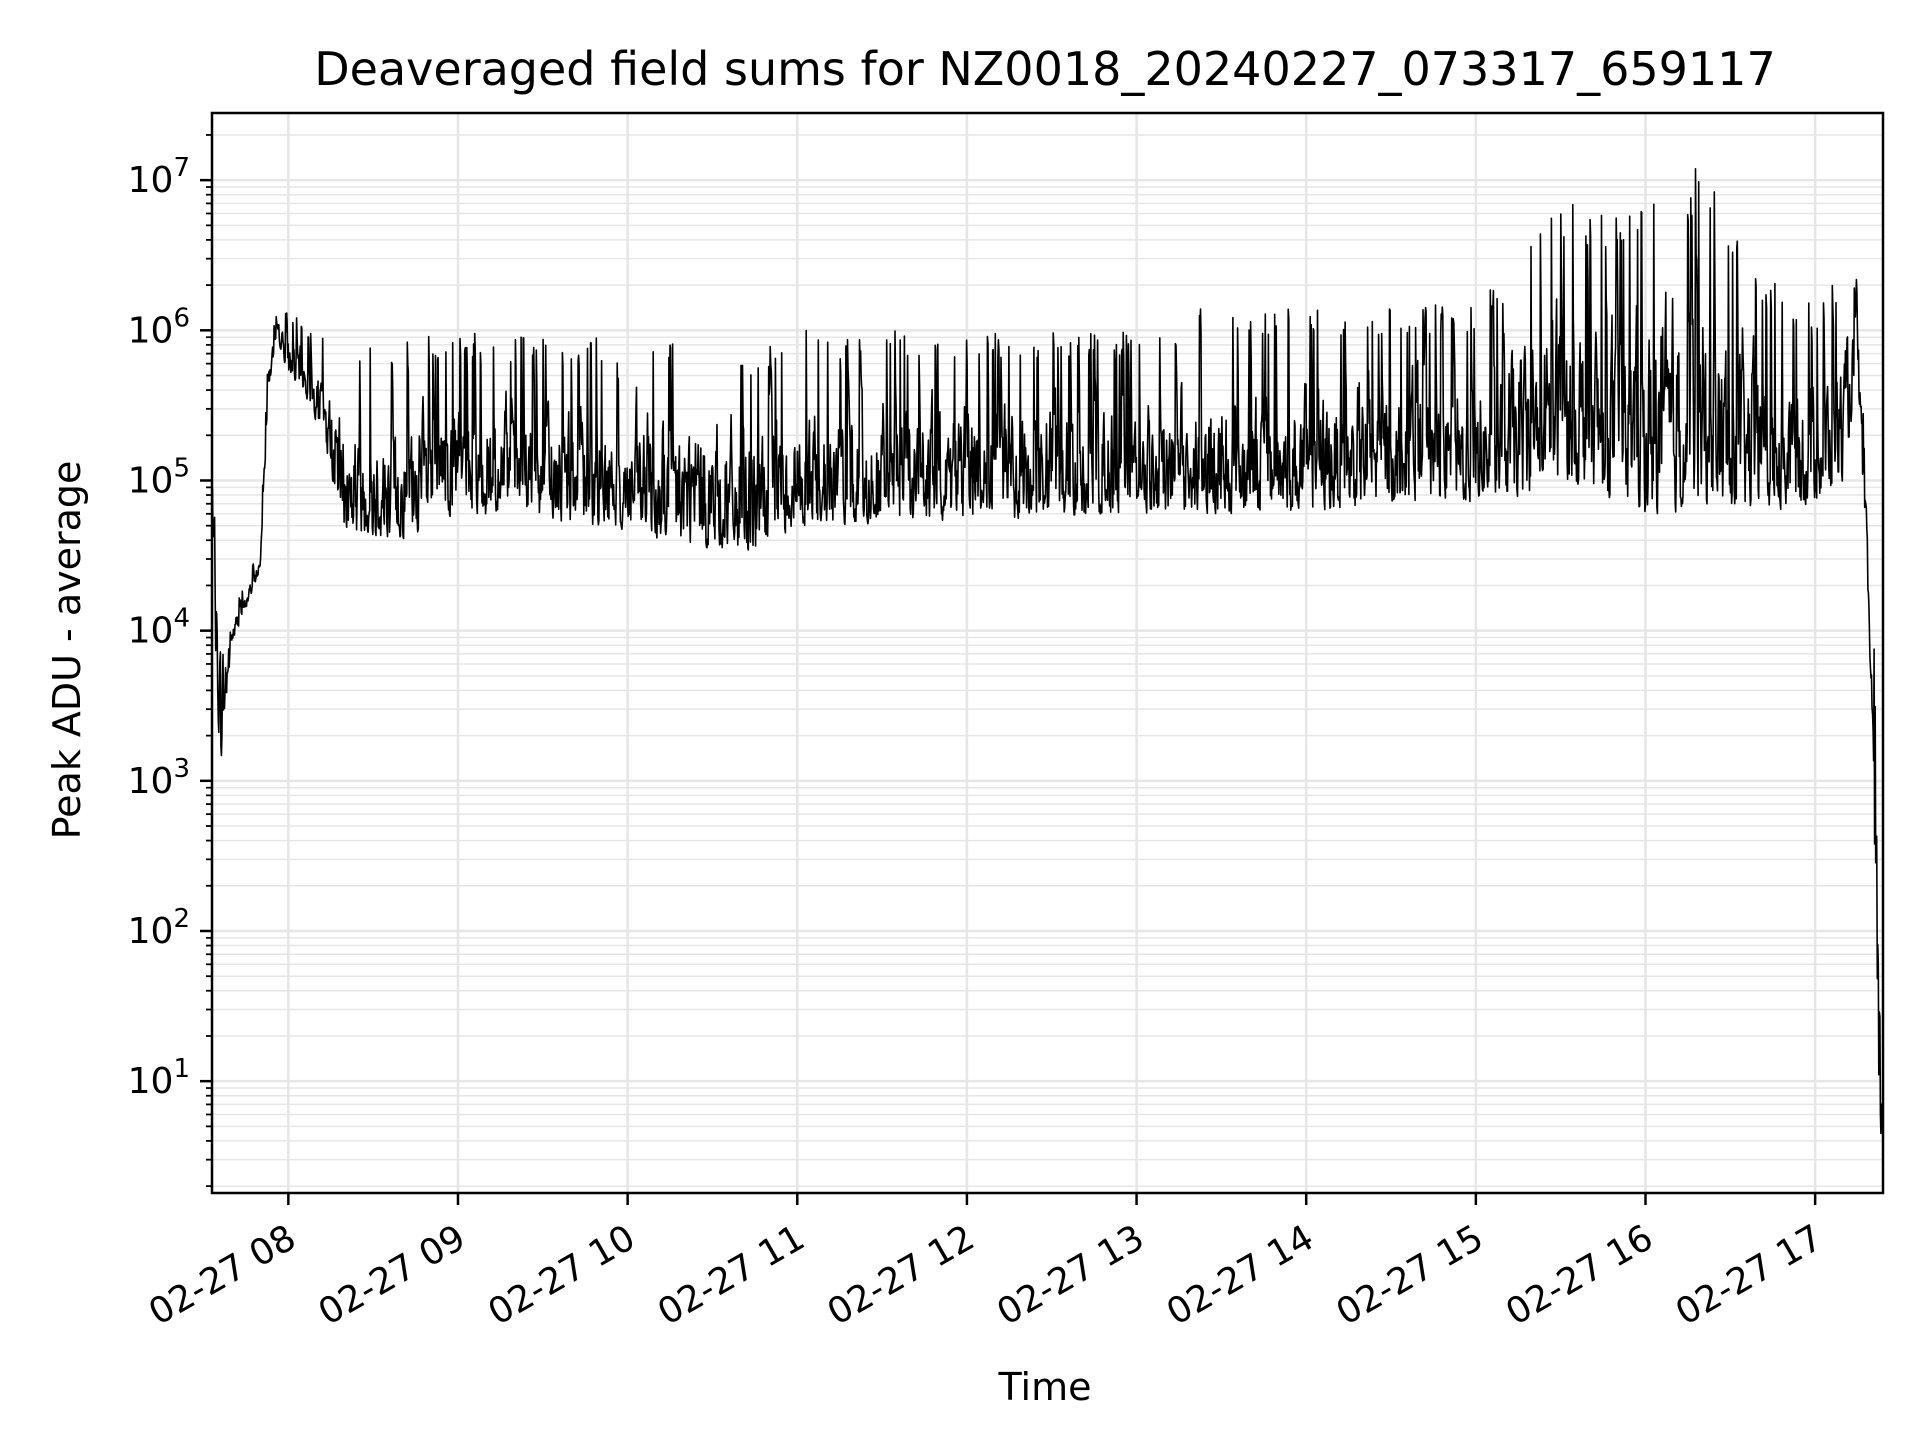 Image resolution: width=1920 pixels, height=1440 pixels. I want to click on y-tick-label: 10⁶, so click(159, 327).